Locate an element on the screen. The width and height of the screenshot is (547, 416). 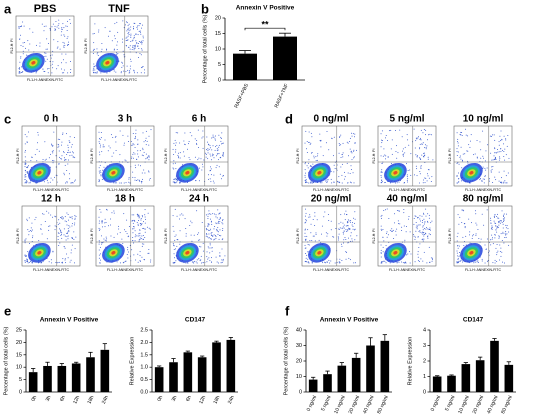
x-tick-label: 0h is located at coordinates (160, 399).